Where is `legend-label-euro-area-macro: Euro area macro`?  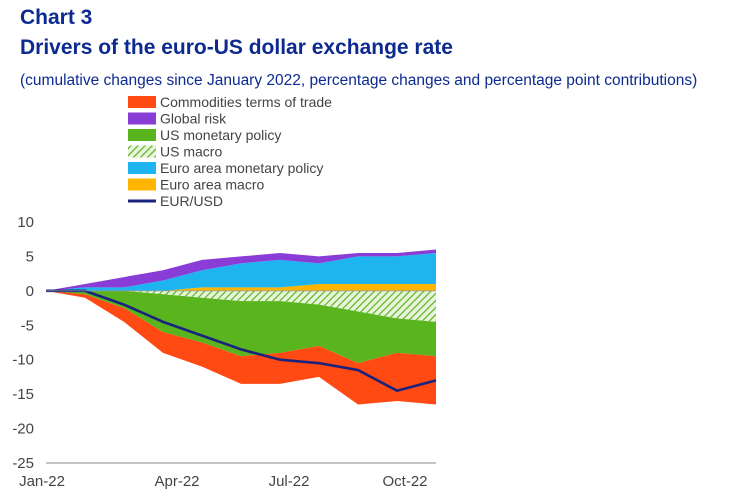 legend-label-euro-area-macro: Euro area macro is located at coordinates (212, 185).